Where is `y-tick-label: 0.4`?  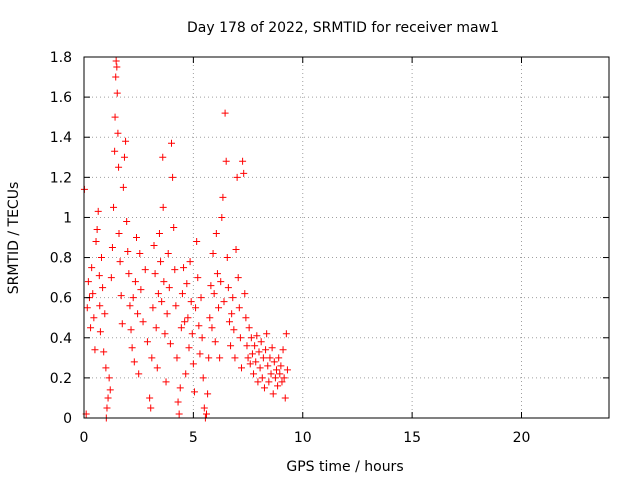
y-tick-label: 0.4 is located at coordinates (61, 339).